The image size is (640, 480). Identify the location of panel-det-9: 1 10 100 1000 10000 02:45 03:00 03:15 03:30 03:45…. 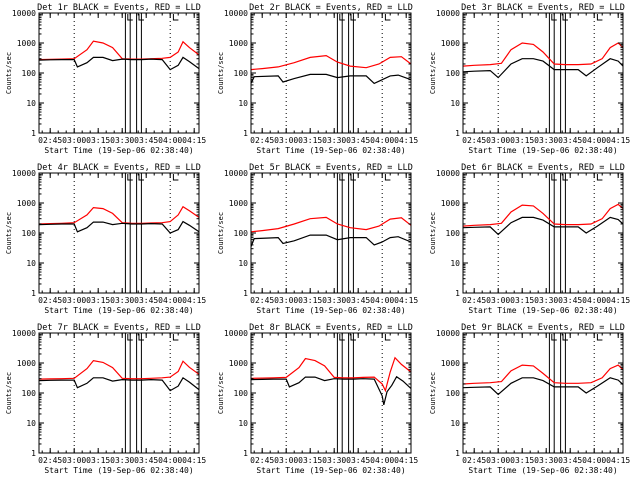
(529, 399).